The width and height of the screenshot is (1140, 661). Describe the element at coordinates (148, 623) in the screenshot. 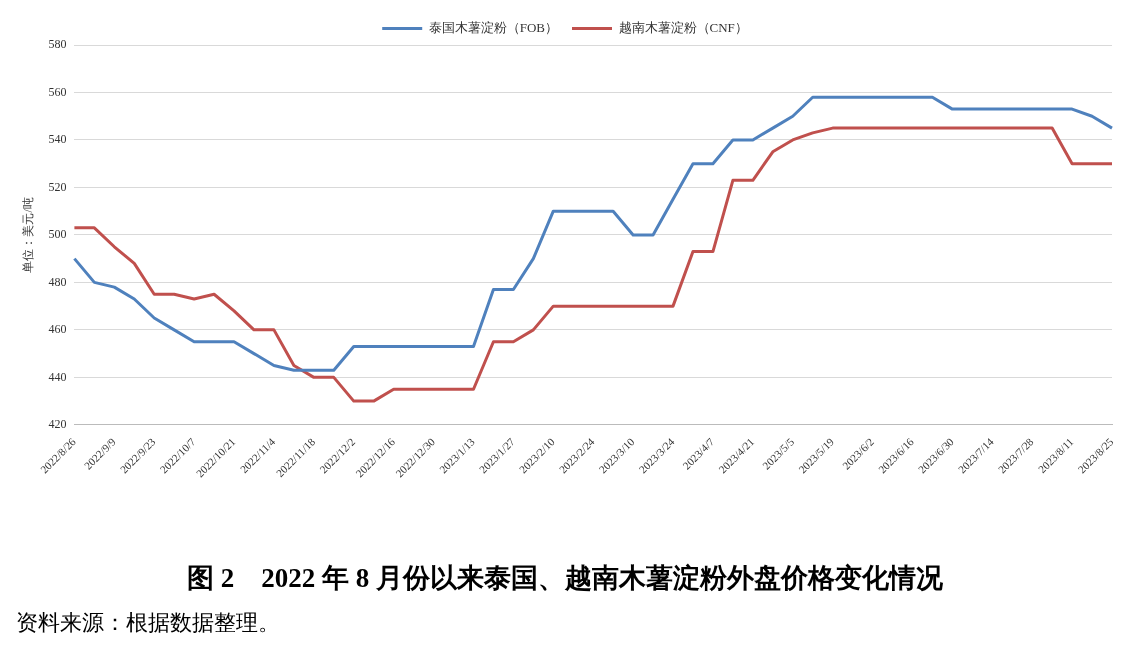

I see `text: 资料来源：根据数据整理。` at that location.